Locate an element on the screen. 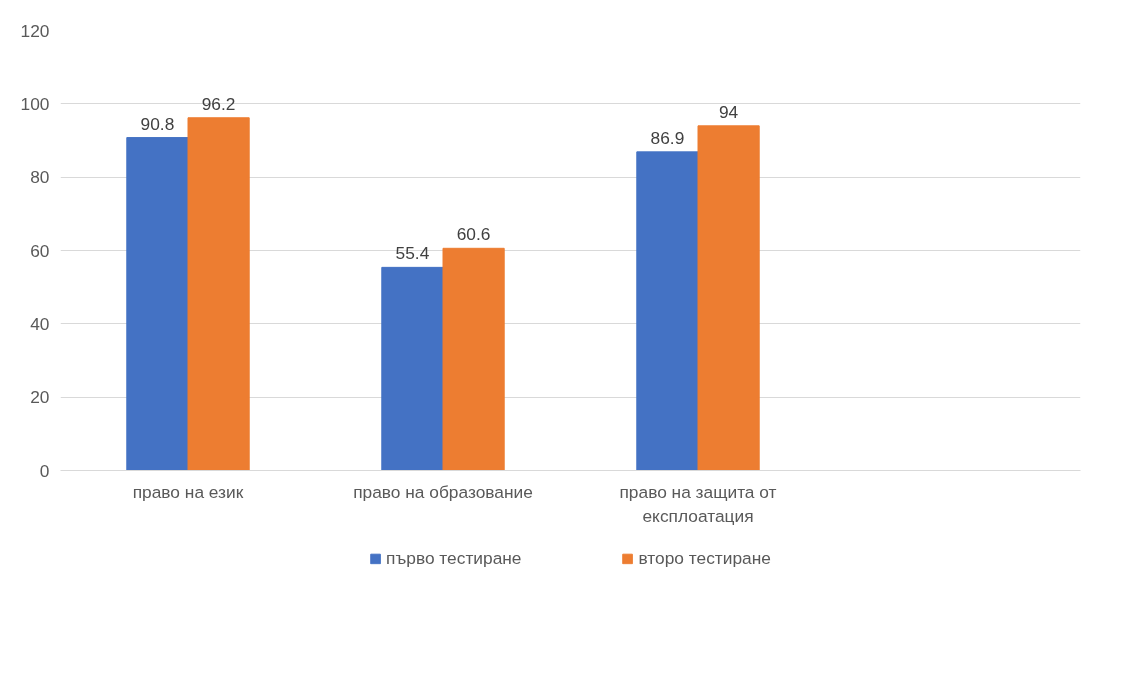  data-label: 96.2 is located at coordinates (218, 103).